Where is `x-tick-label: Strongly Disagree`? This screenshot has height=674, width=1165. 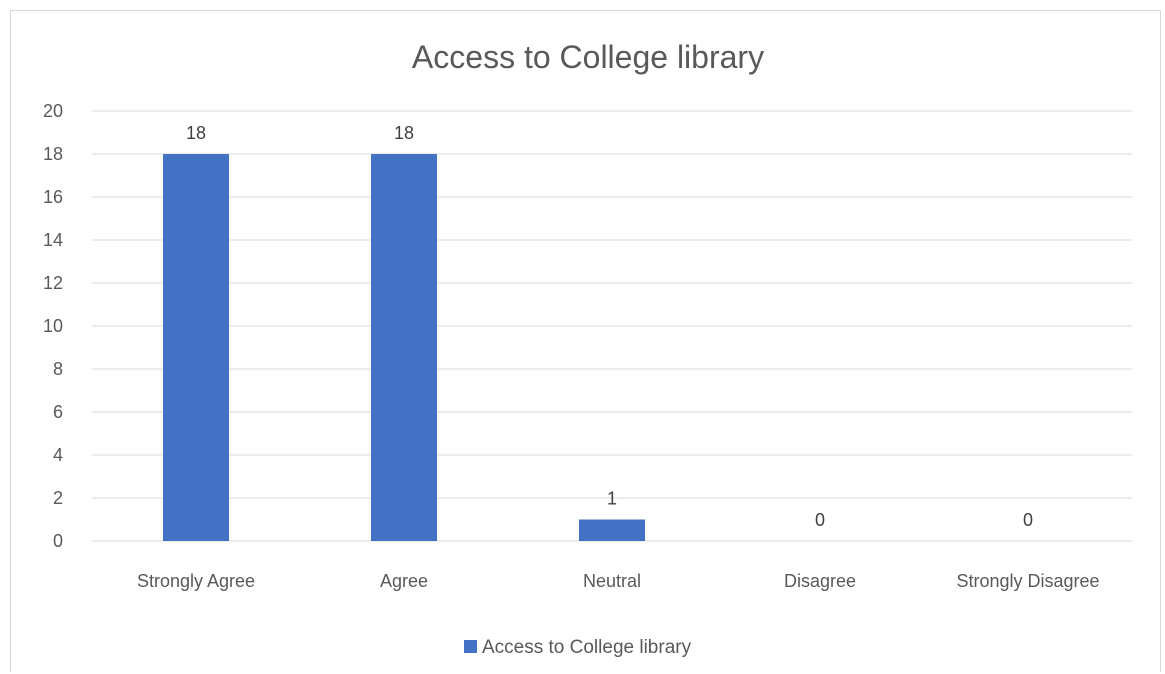
x-tick-label: Strongly Disagree is located at coordinates (1027, 581).